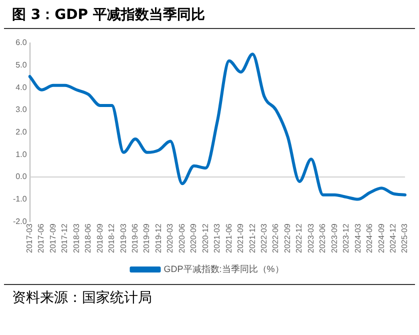  What do you see at coordinates (22, 87) in the screenshot?
I see `y-tick-label: 4.0` at bounding box center [22, 87].